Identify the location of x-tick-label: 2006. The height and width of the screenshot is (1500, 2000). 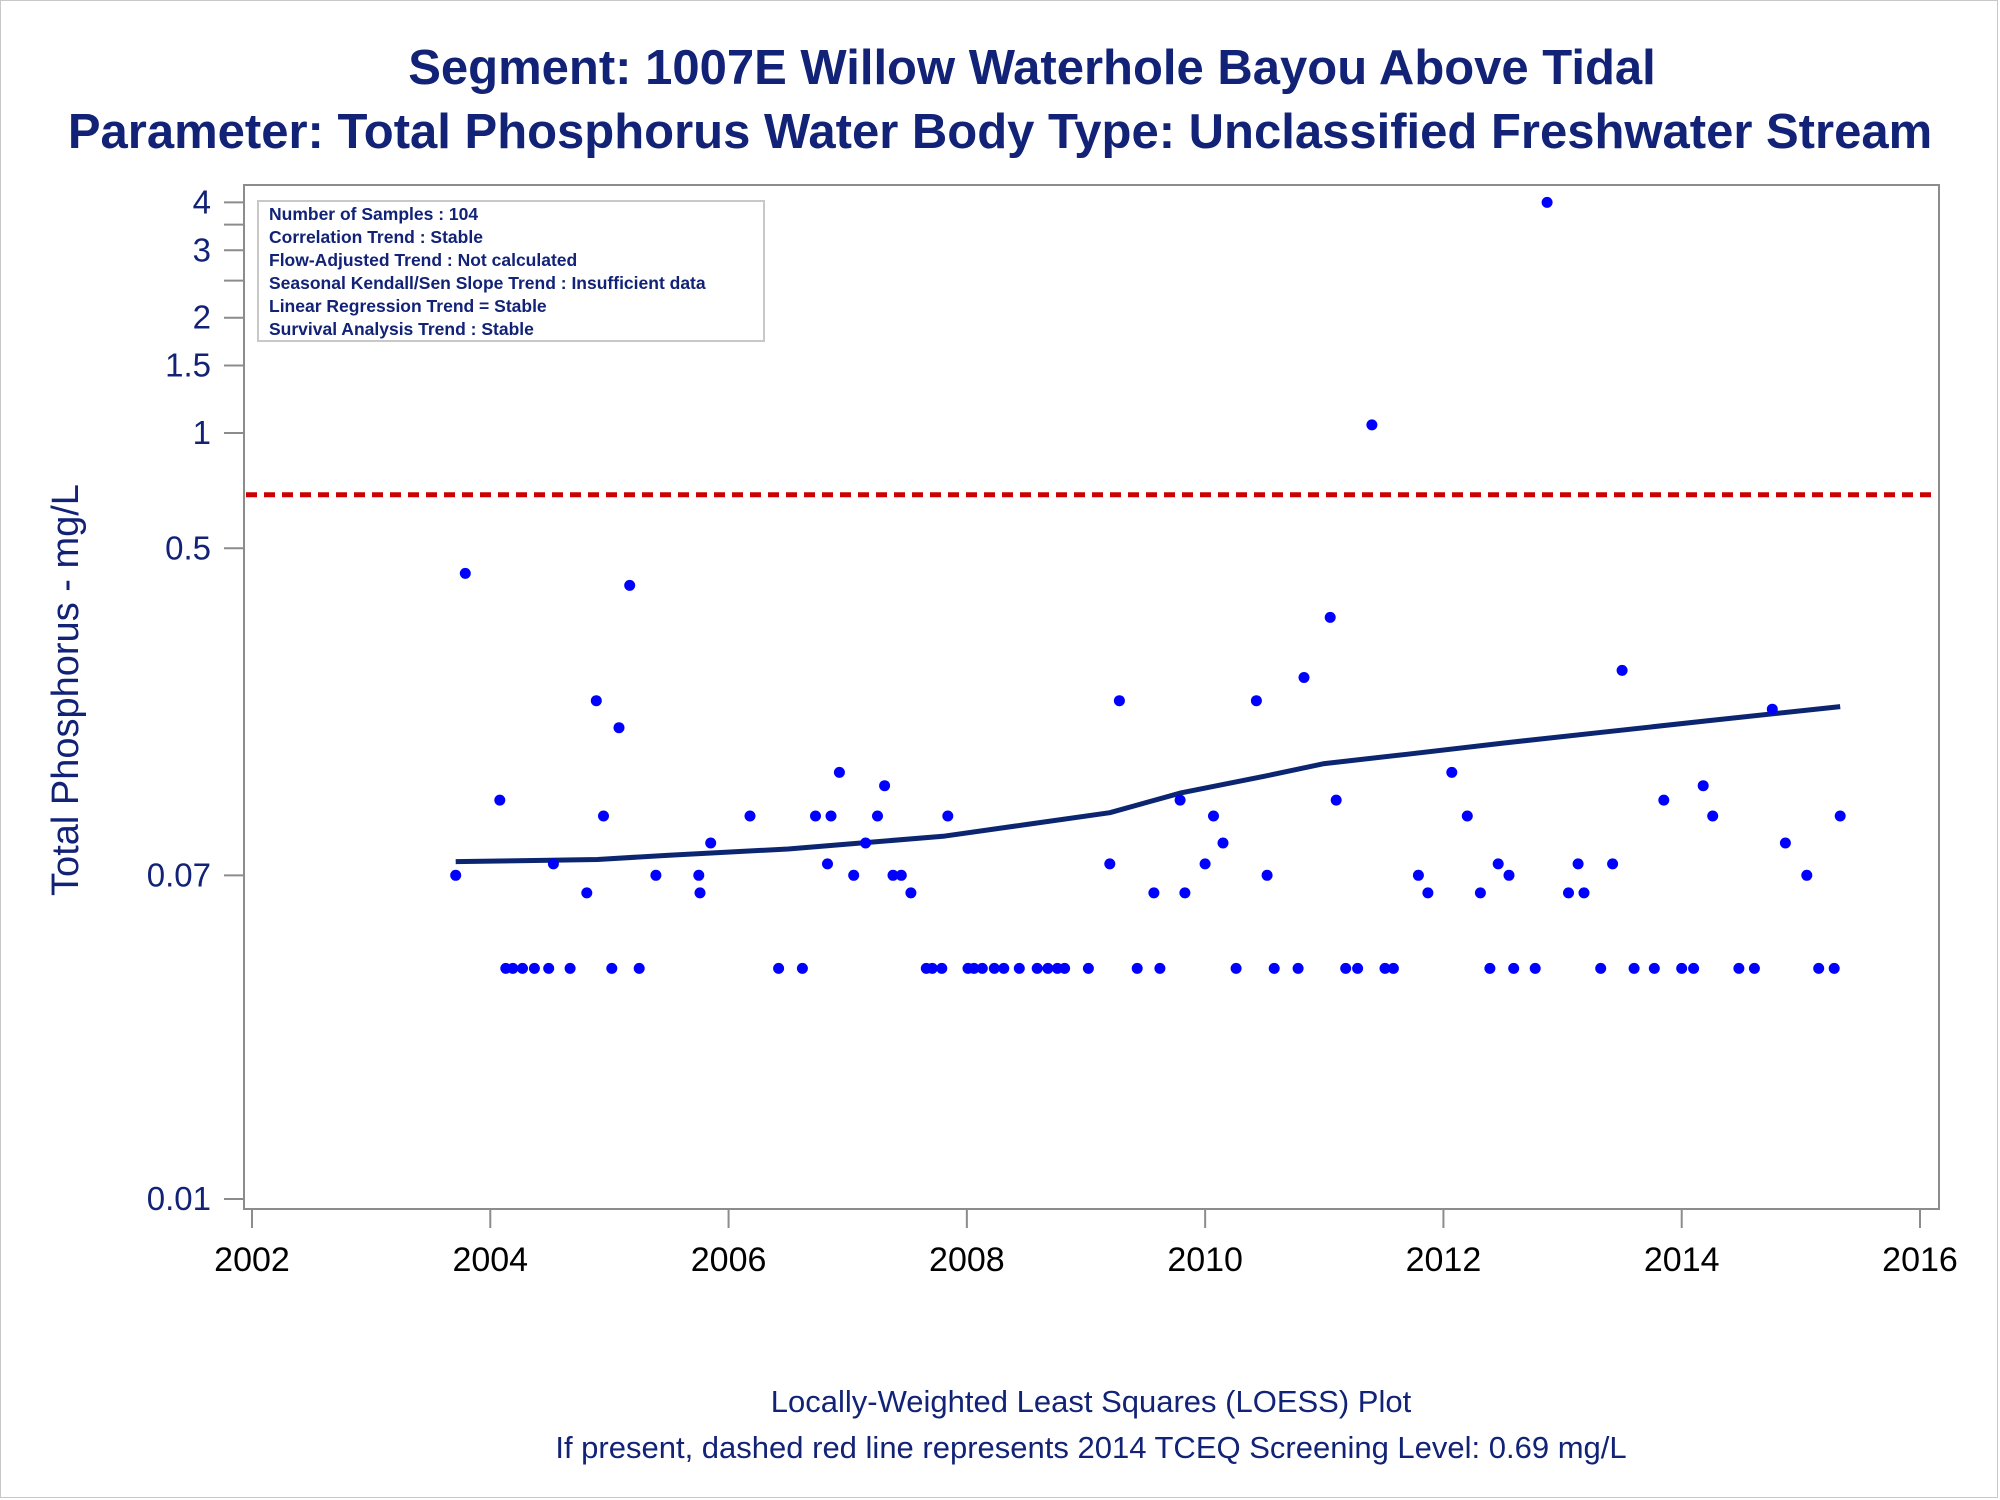
(729, 1260).